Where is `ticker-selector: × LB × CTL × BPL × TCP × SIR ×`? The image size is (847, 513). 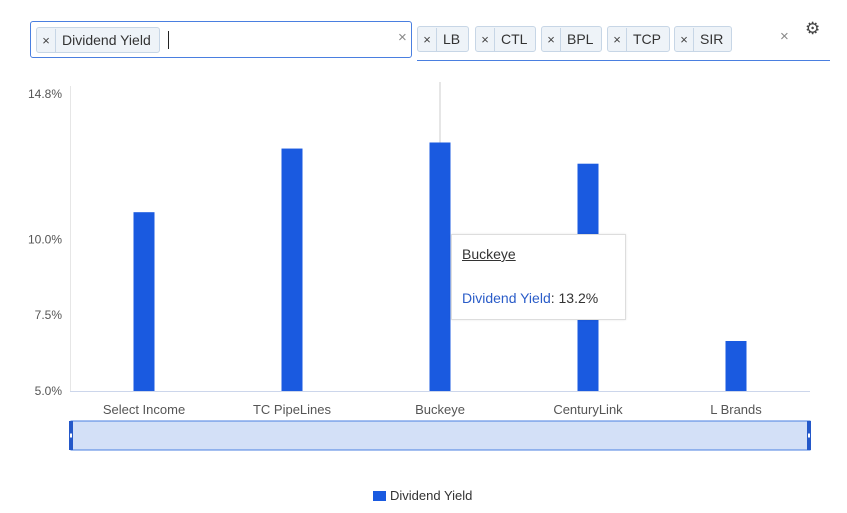
ticker-selector: × LB × CTL × BPL × TCP × SIR × is located at coordinates (623, 41).